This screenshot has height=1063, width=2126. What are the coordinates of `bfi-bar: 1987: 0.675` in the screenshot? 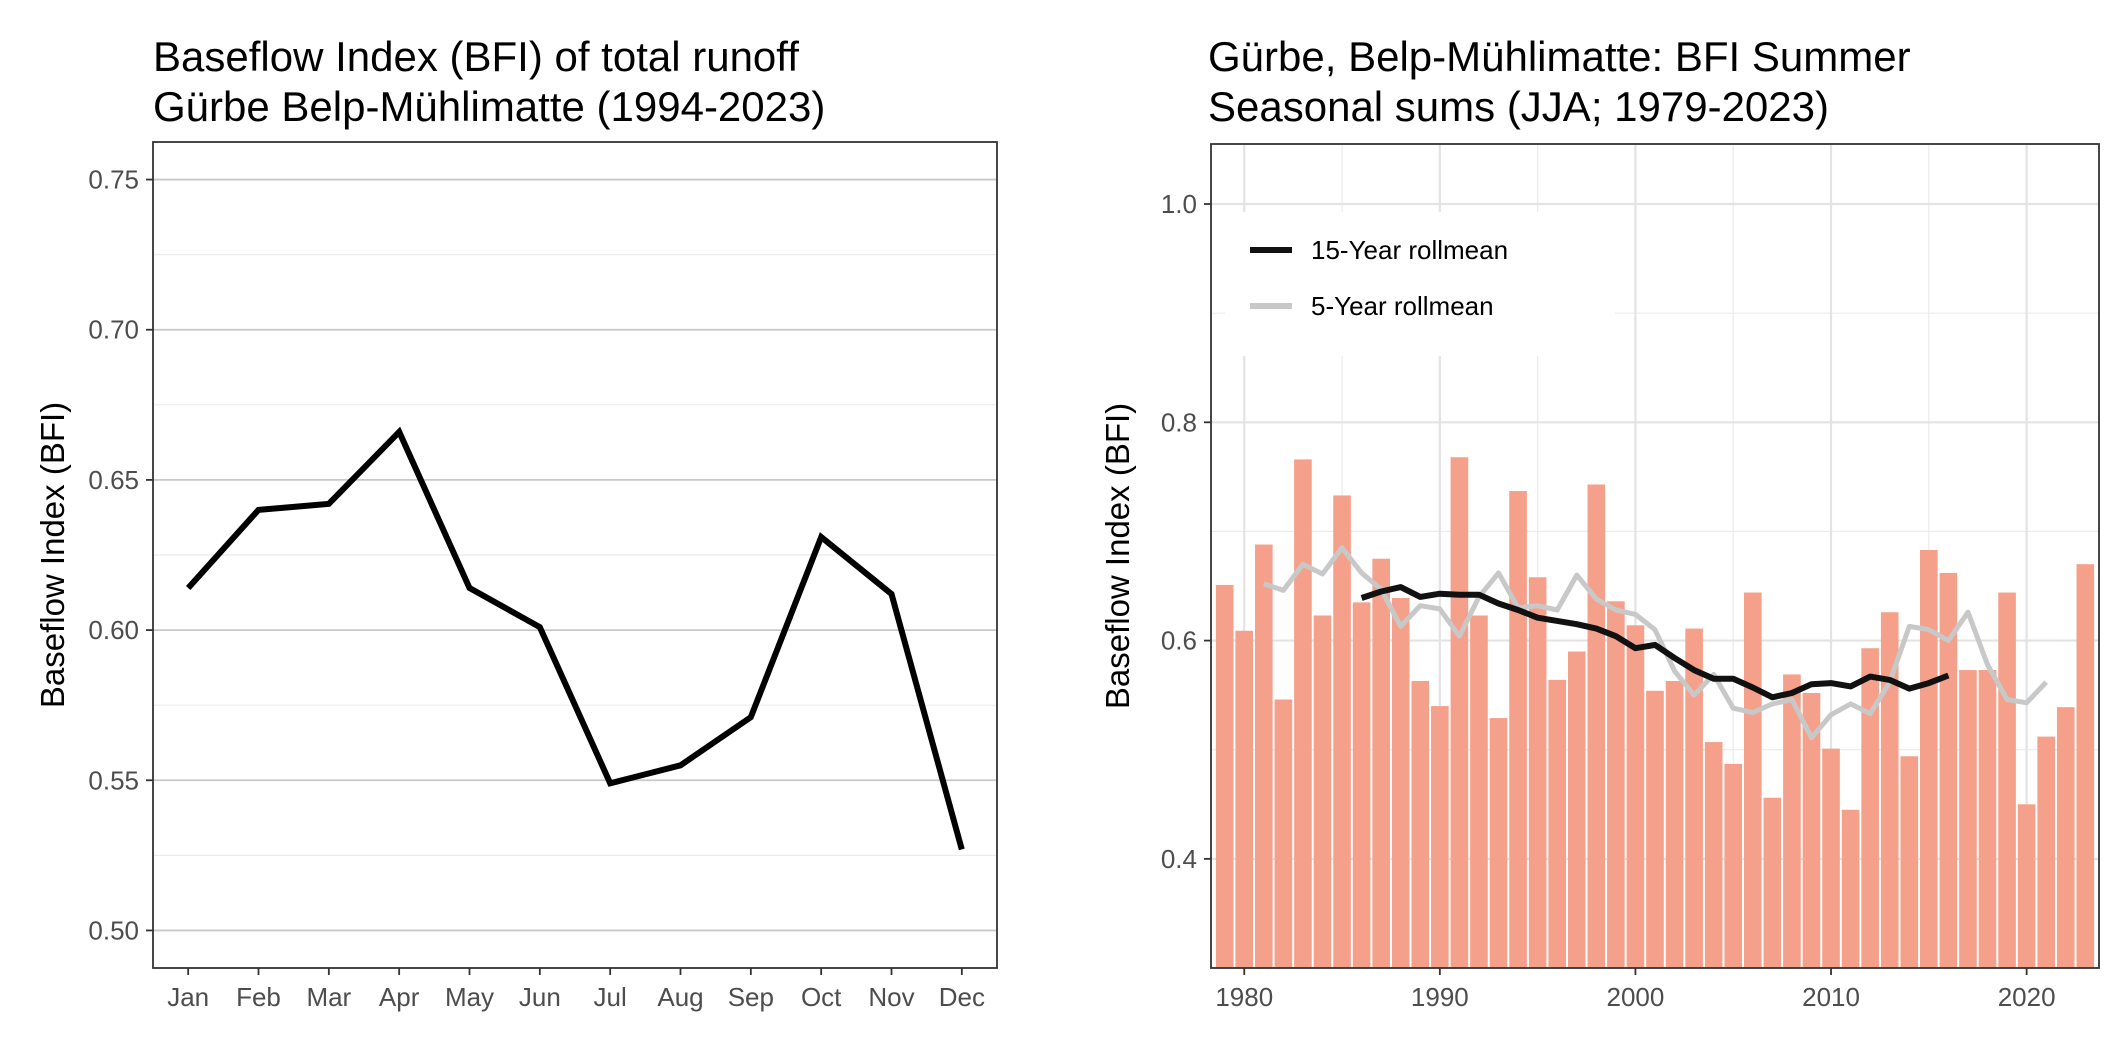 It's located at (1381, 763).